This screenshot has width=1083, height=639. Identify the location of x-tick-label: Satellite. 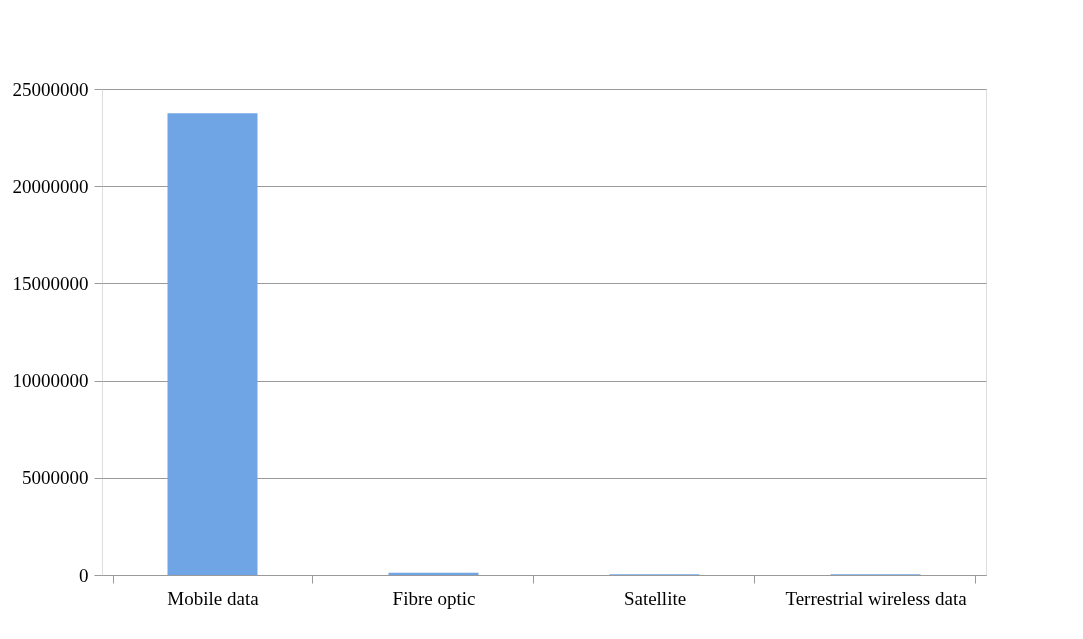
(655, 598).